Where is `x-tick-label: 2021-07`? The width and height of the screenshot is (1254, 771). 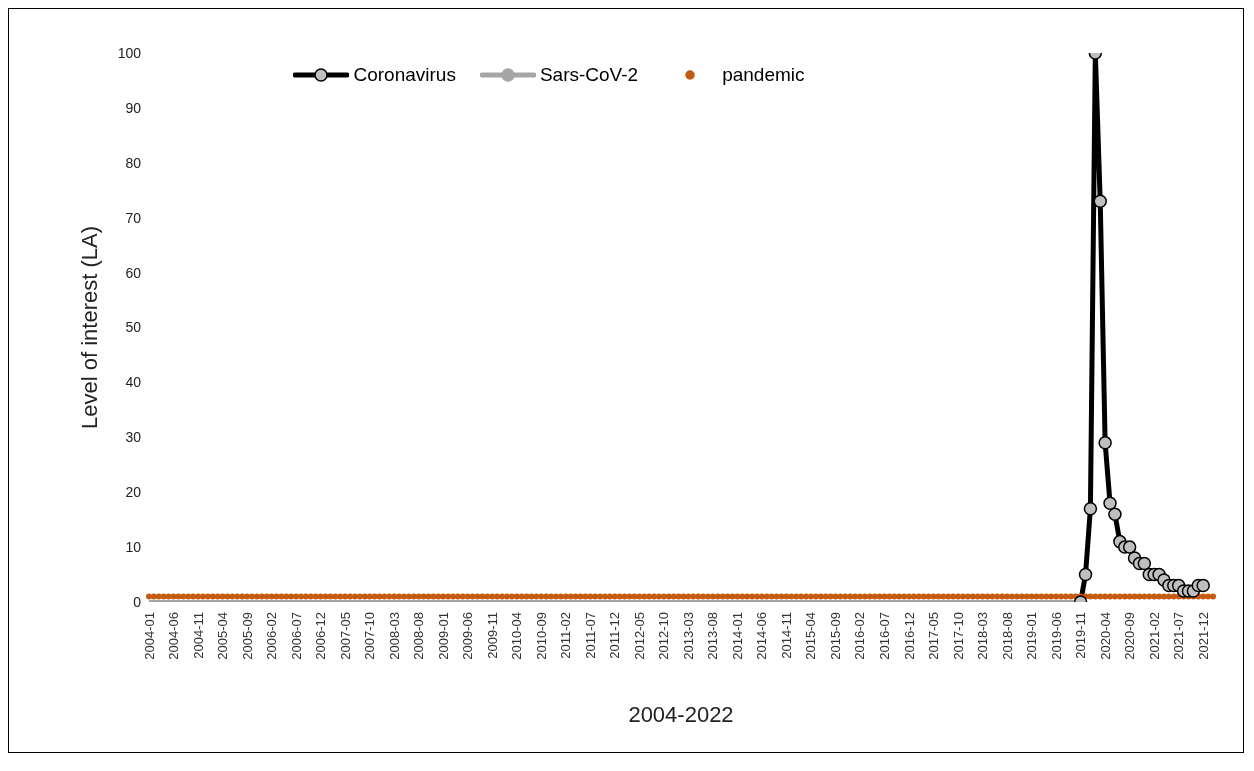 x-tick-label: 2021-07 is located at coordinates (1179, 636).